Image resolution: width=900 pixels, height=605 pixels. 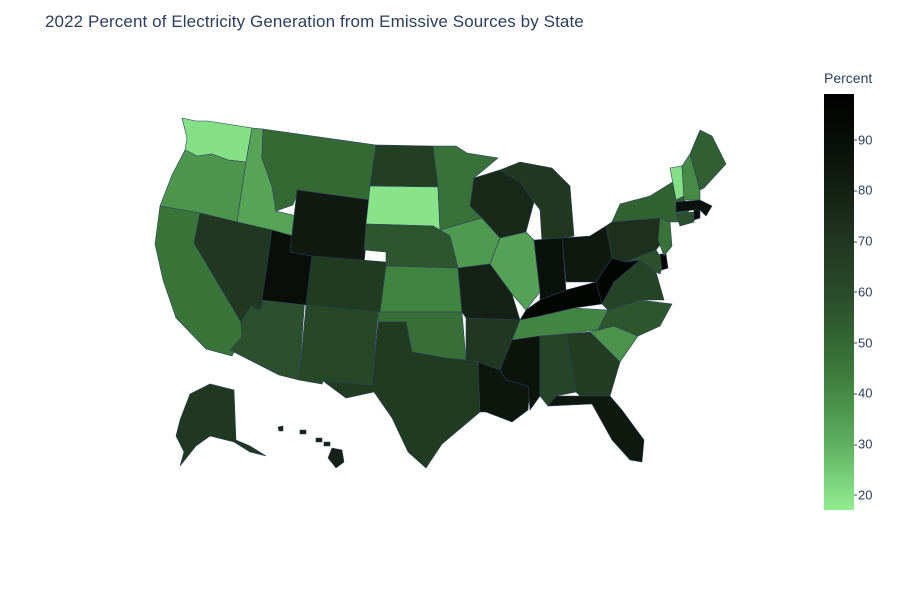 I want to click on colorbar-tick-label: 90, so click(x=863, y=140).